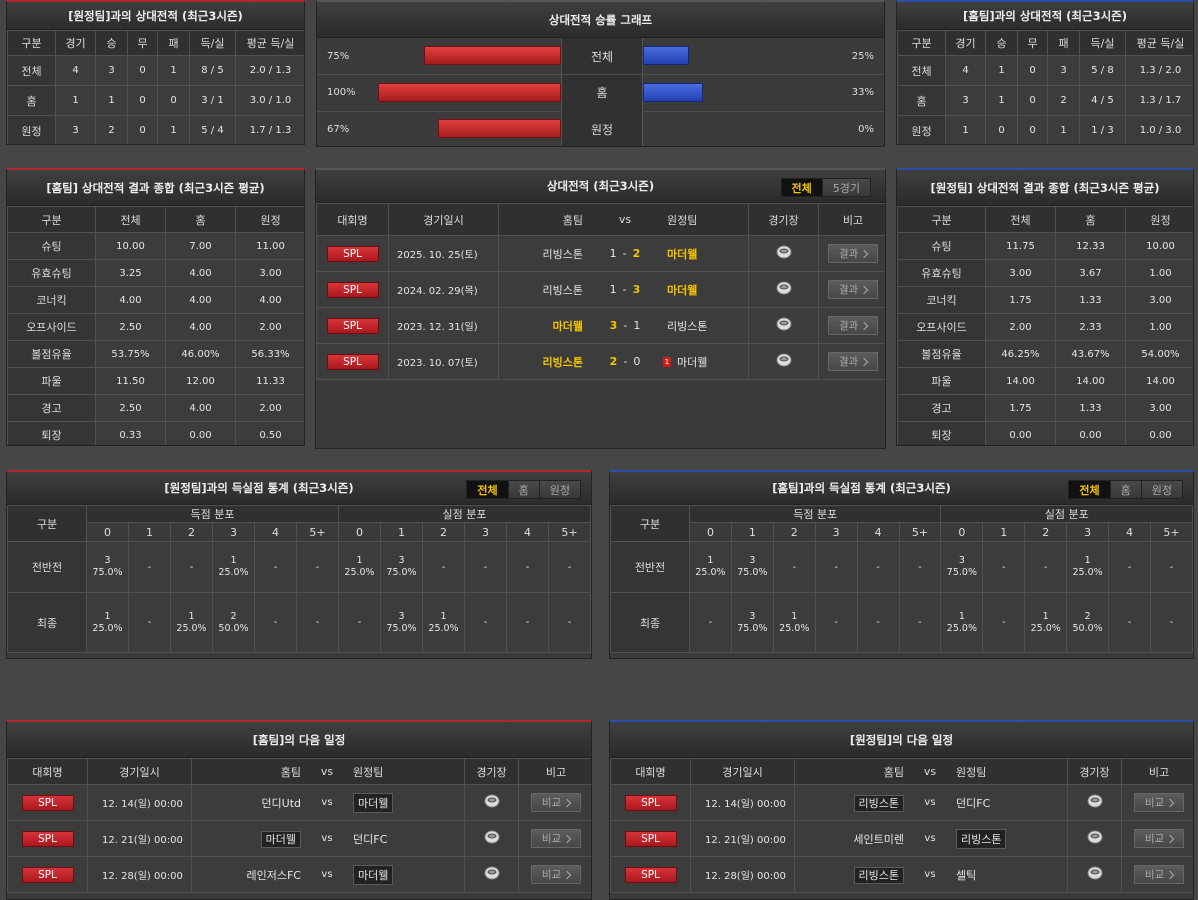 The width and height of the screenshot is (1198, 900). Describe the element at coordinates (1094, 771) in the screenshot. I see `column-header: 경기장` at that location.